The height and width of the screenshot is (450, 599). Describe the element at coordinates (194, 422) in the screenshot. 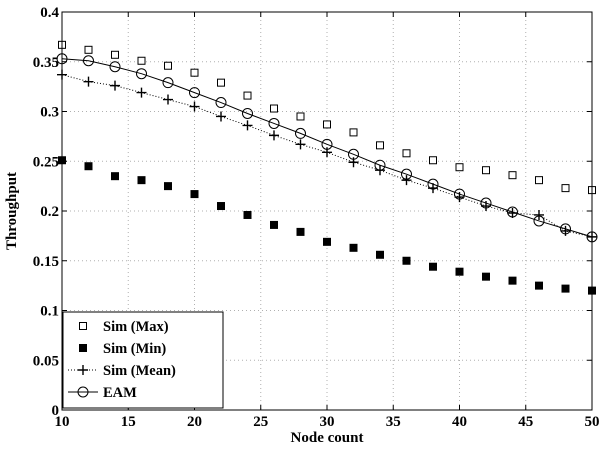

I see `x-tick-label: 20` at that location.